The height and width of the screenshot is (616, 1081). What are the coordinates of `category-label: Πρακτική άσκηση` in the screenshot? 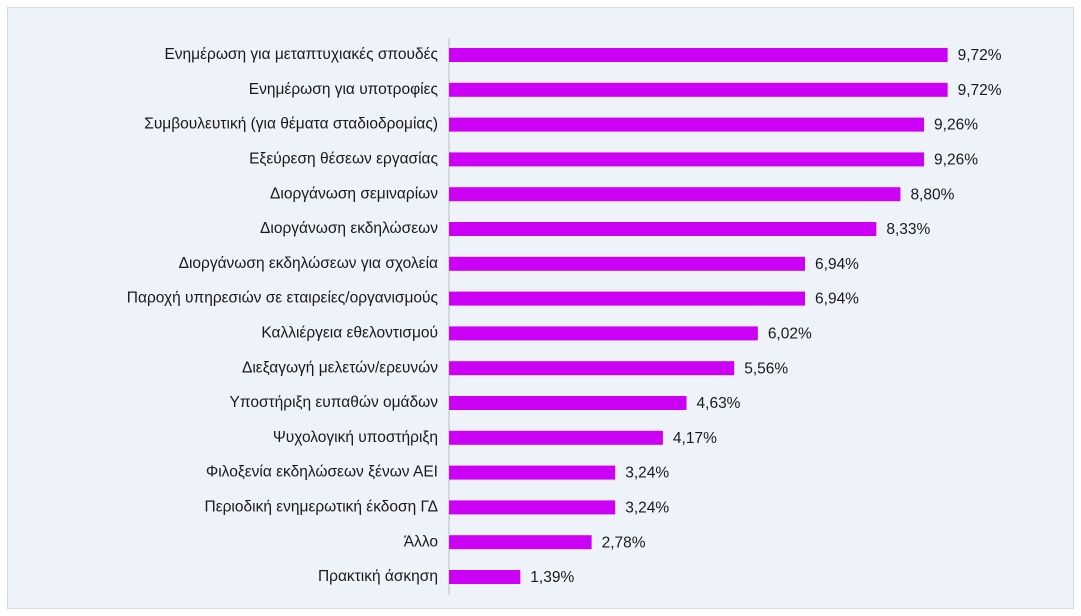 It's located at (378, 576).